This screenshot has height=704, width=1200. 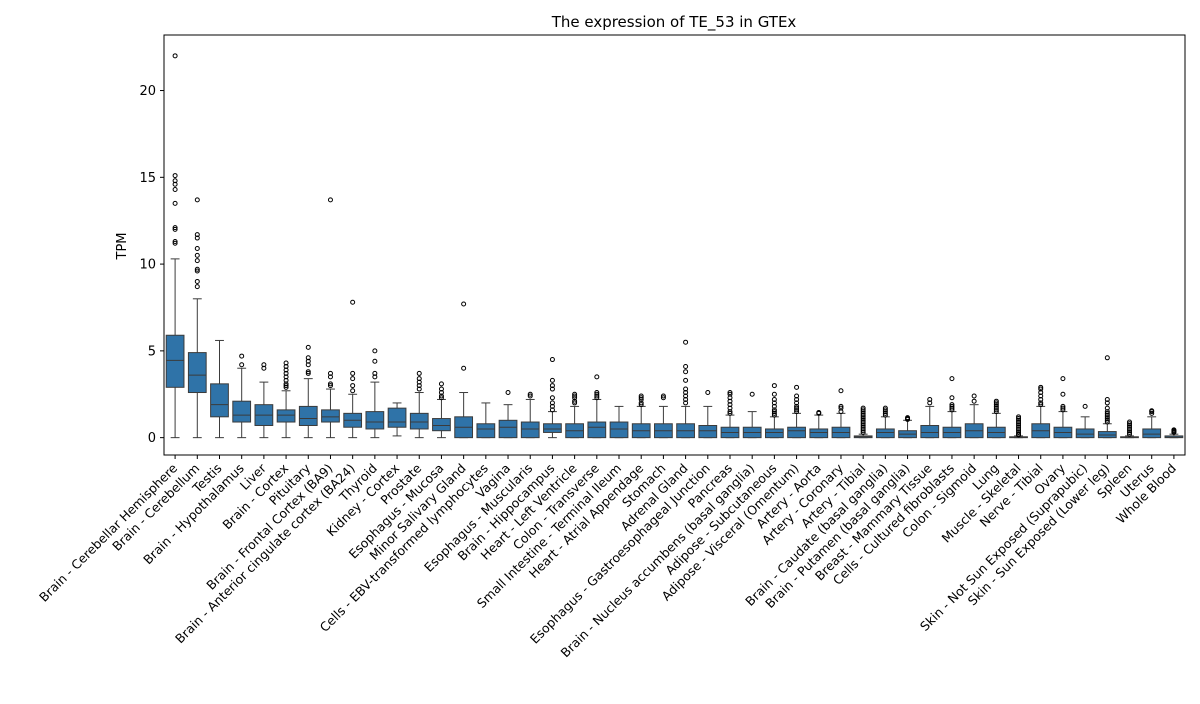 What do you see at coordinates (147, 91) in the screenshot?
I see `y-tick-label: 20` at bounding box center [147, 91].